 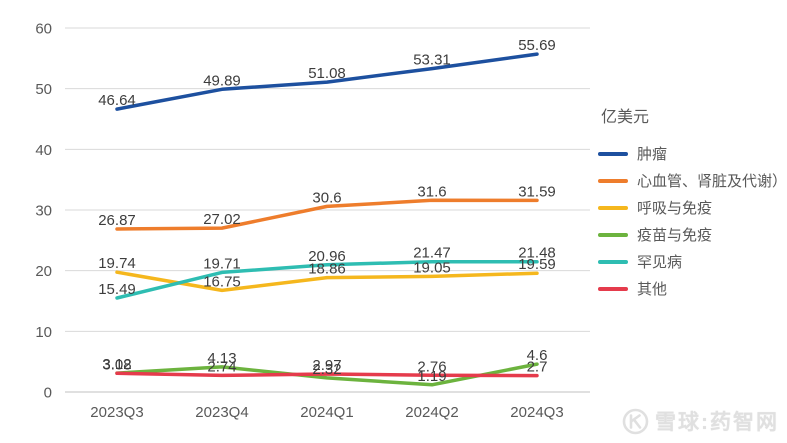 What do you see at coordinates (625, 117) in the screenshot?
I see `unit-label: 亿美元` at bounding box center [625, 117].